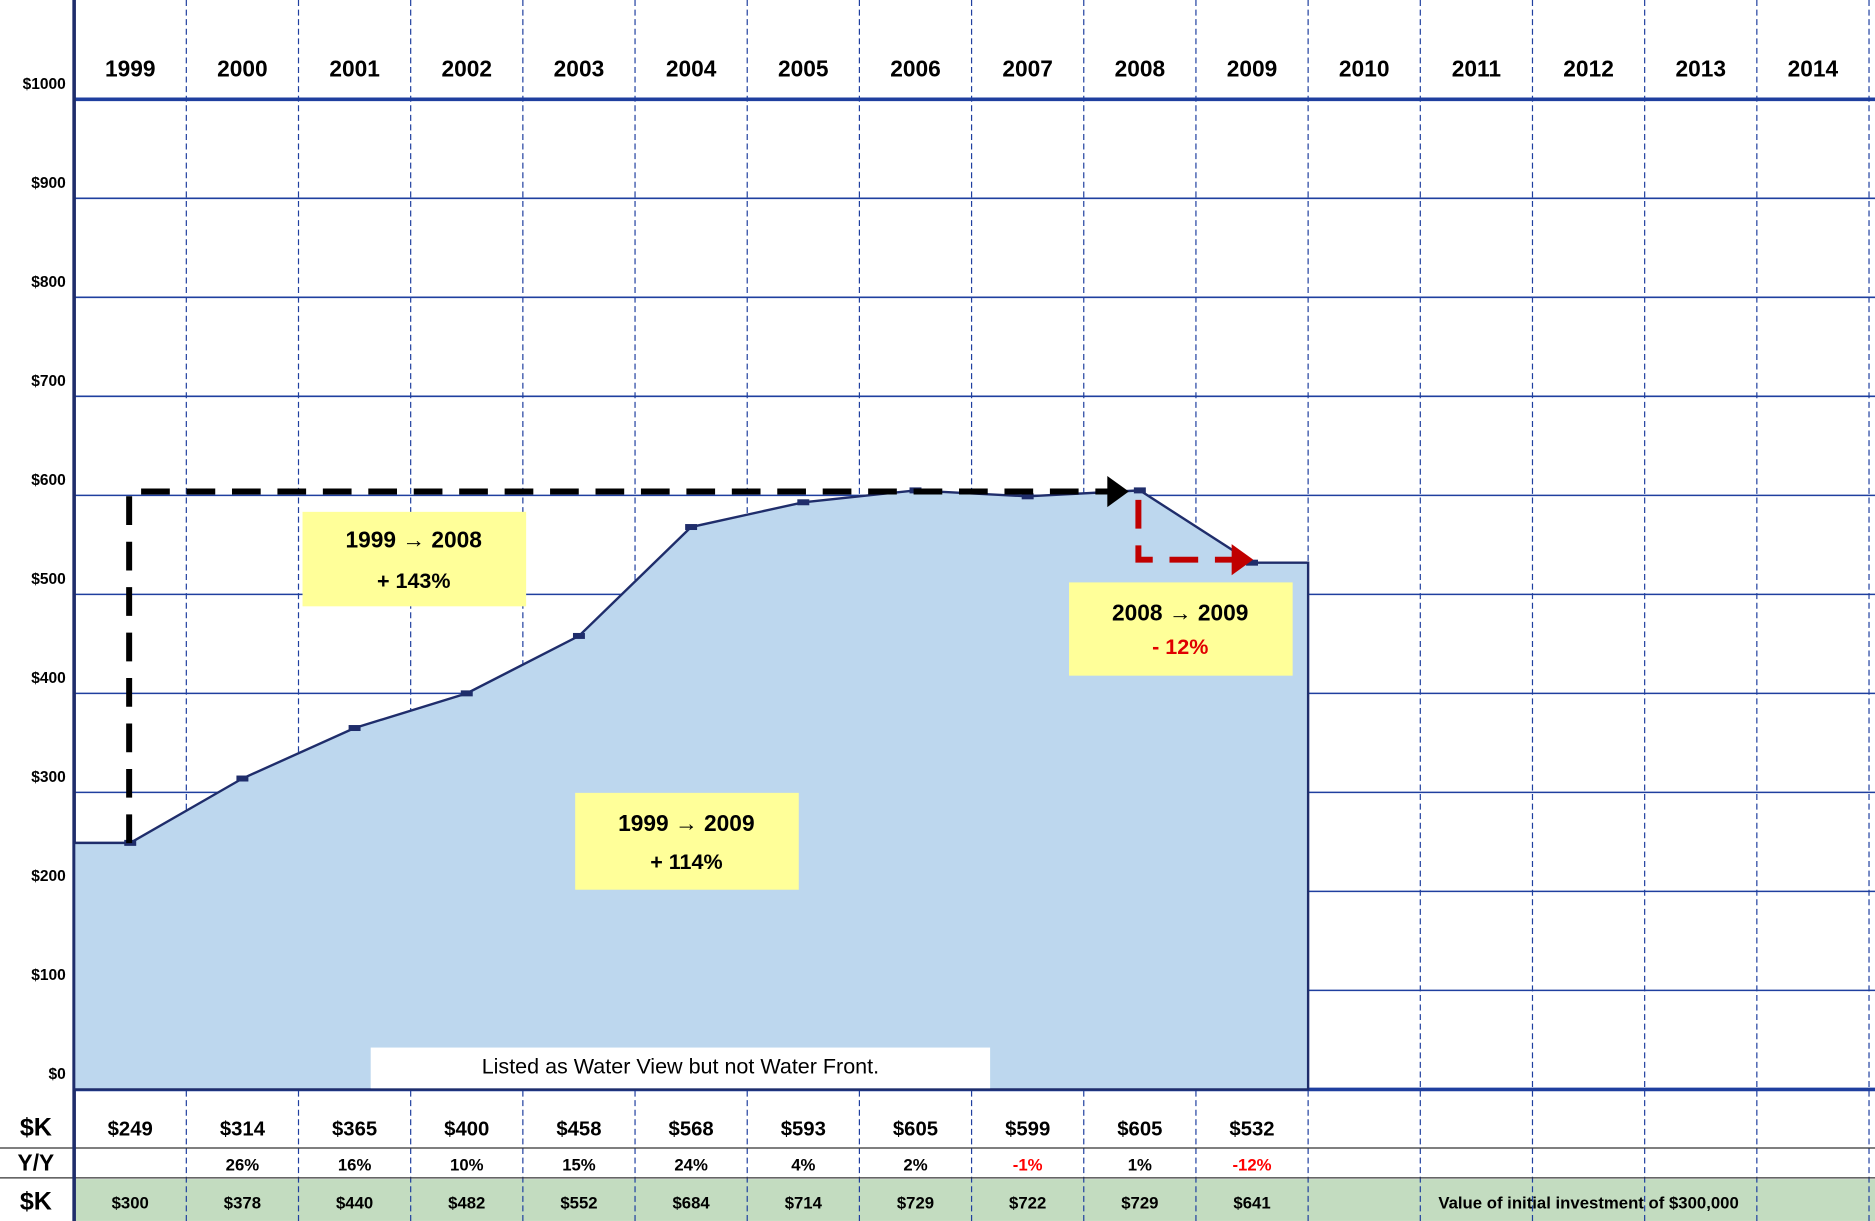 The width and height of the screenshot is (1875, 1221). I want to click on investment-label: $714, so click(804, 1203).